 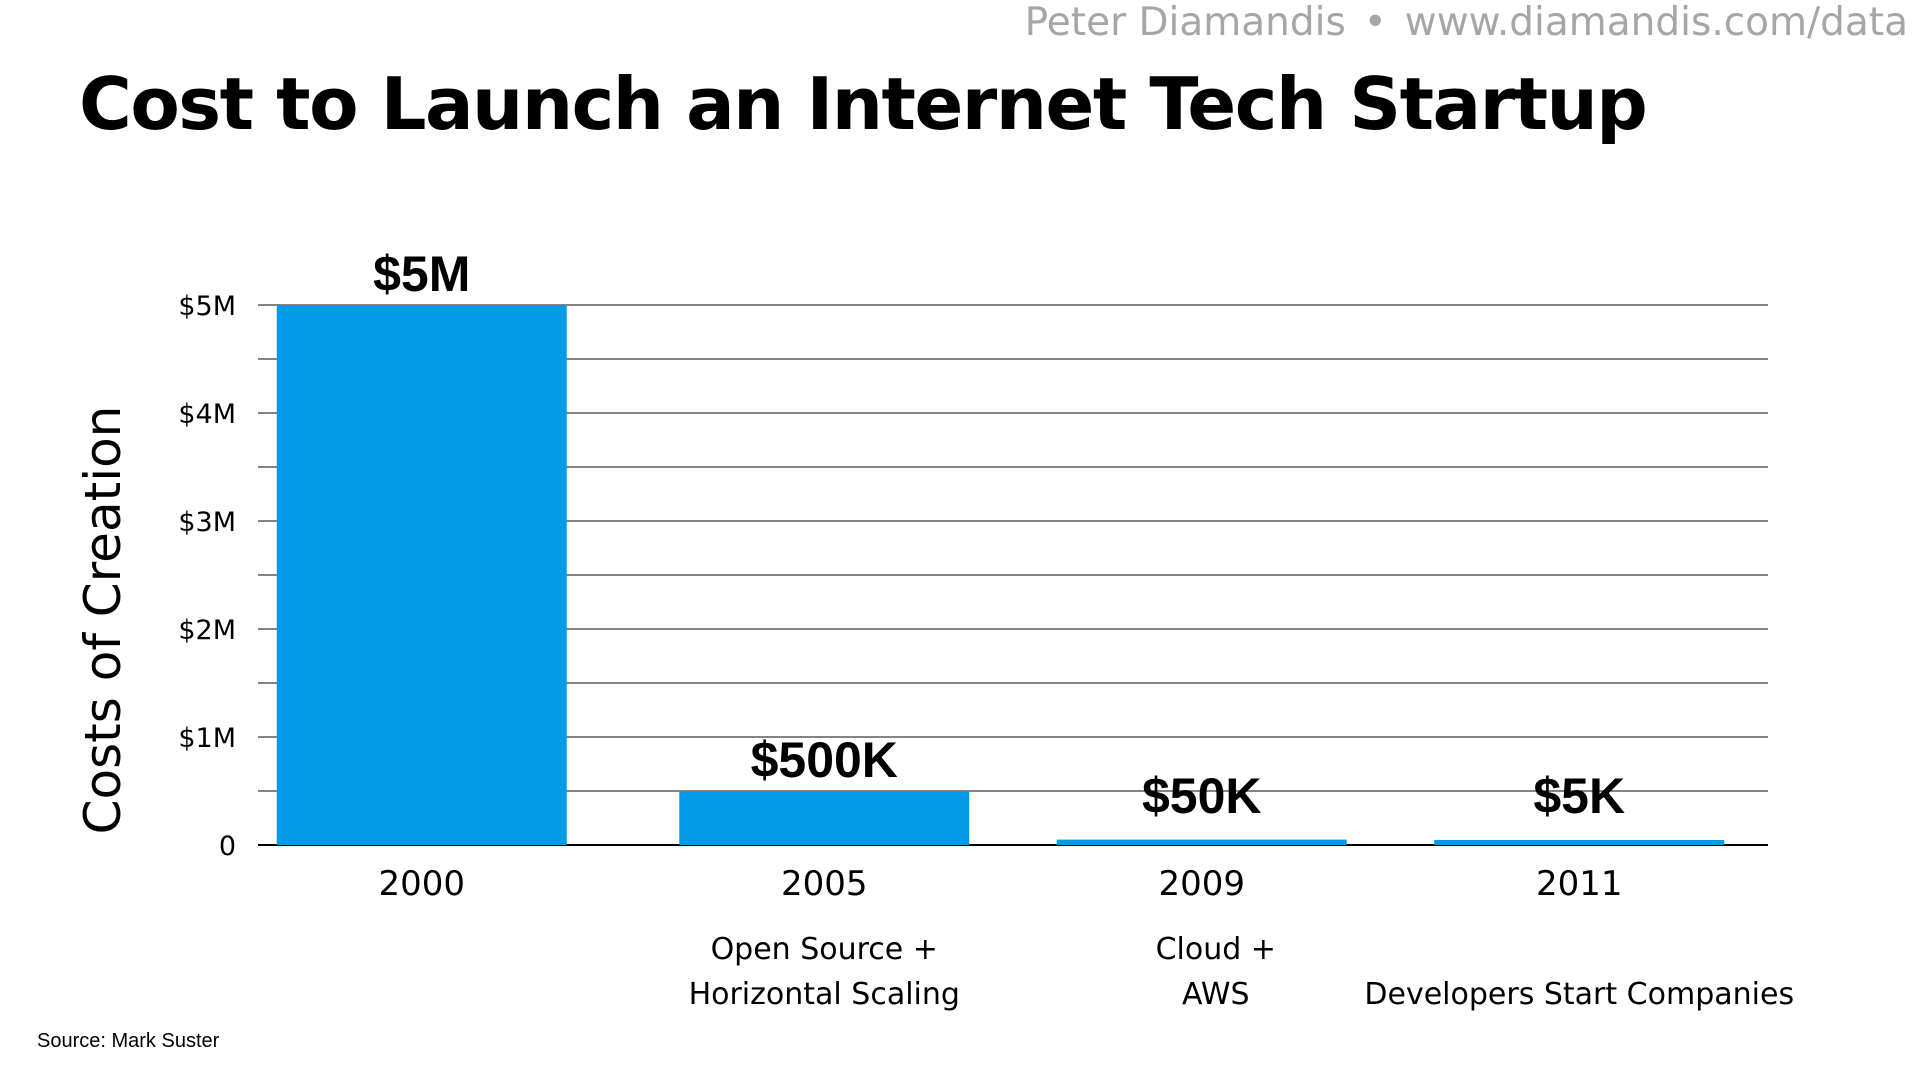 I want to click on attribution-header: Peter Diamandis • www.diamandis.com/data, so click(x=1466, y=22).